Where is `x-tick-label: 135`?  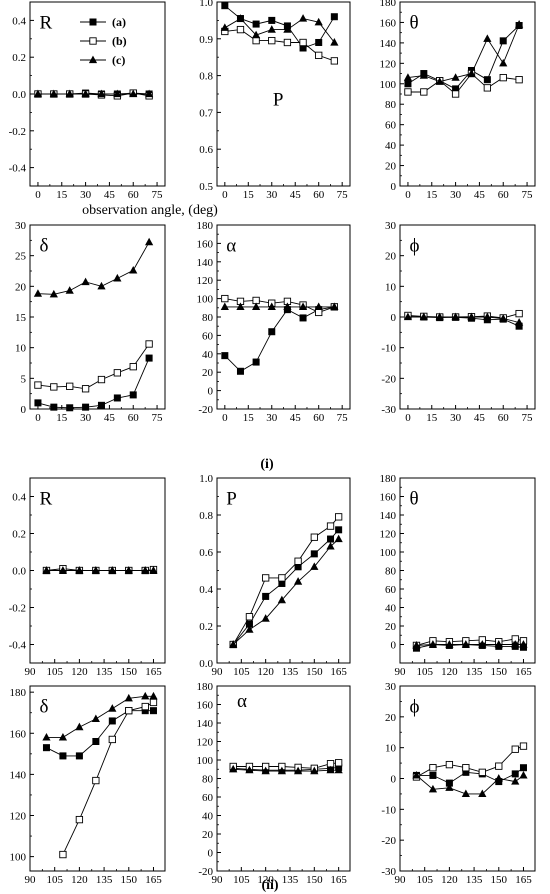
x-tick-label: 135 is located at coordinates (474, 672).